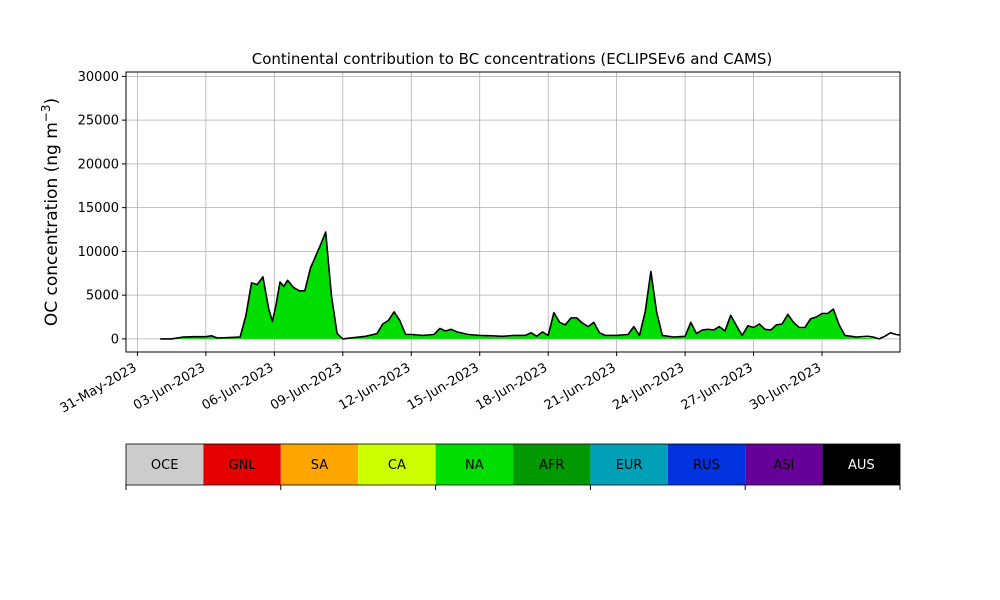  What do you see at coordinates (52, 101) in the screenshot?
I see `y-axis-label-suffix: )` at bounding box center [52, 101].